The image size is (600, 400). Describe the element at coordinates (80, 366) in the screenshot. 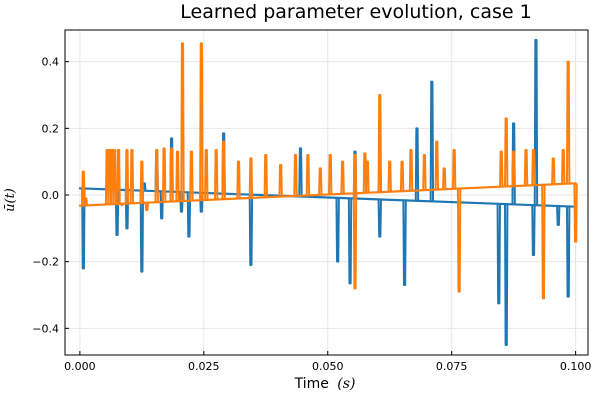

I see `x-tick-label: 0.000` at that location.